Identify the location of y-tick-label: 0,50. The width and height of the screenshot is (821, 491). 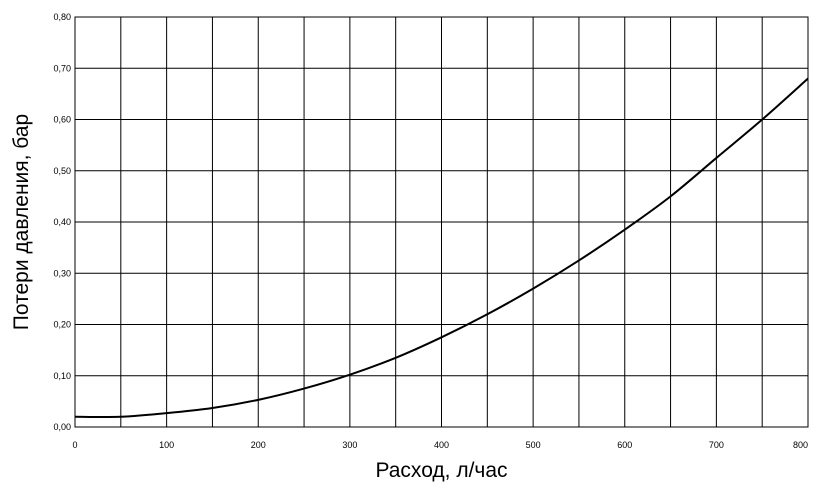
(62, 171).